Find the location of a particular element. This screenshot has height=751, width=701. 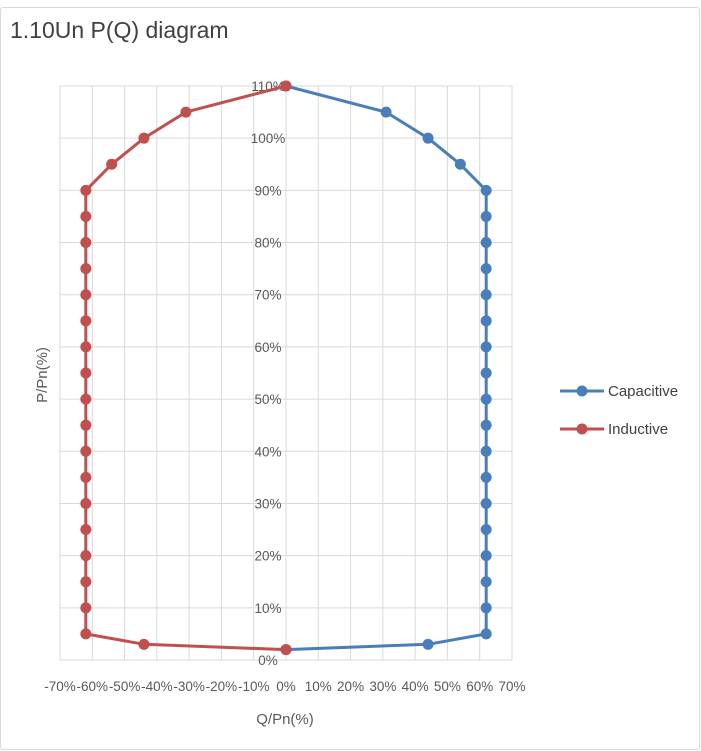

x-tick-label: -10% is located at coordinates (254, 686).